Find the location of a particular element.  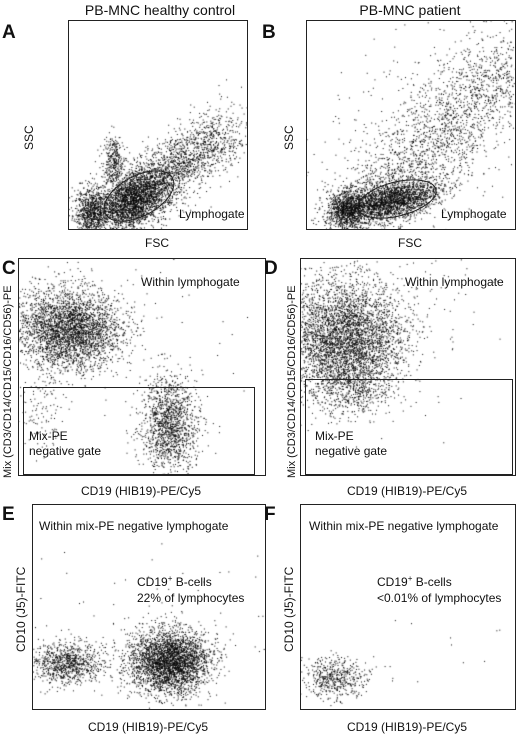

x-axis-label-e: CD19 (HIB19)-PE/Cy5 is located at coordinates (148, 727).